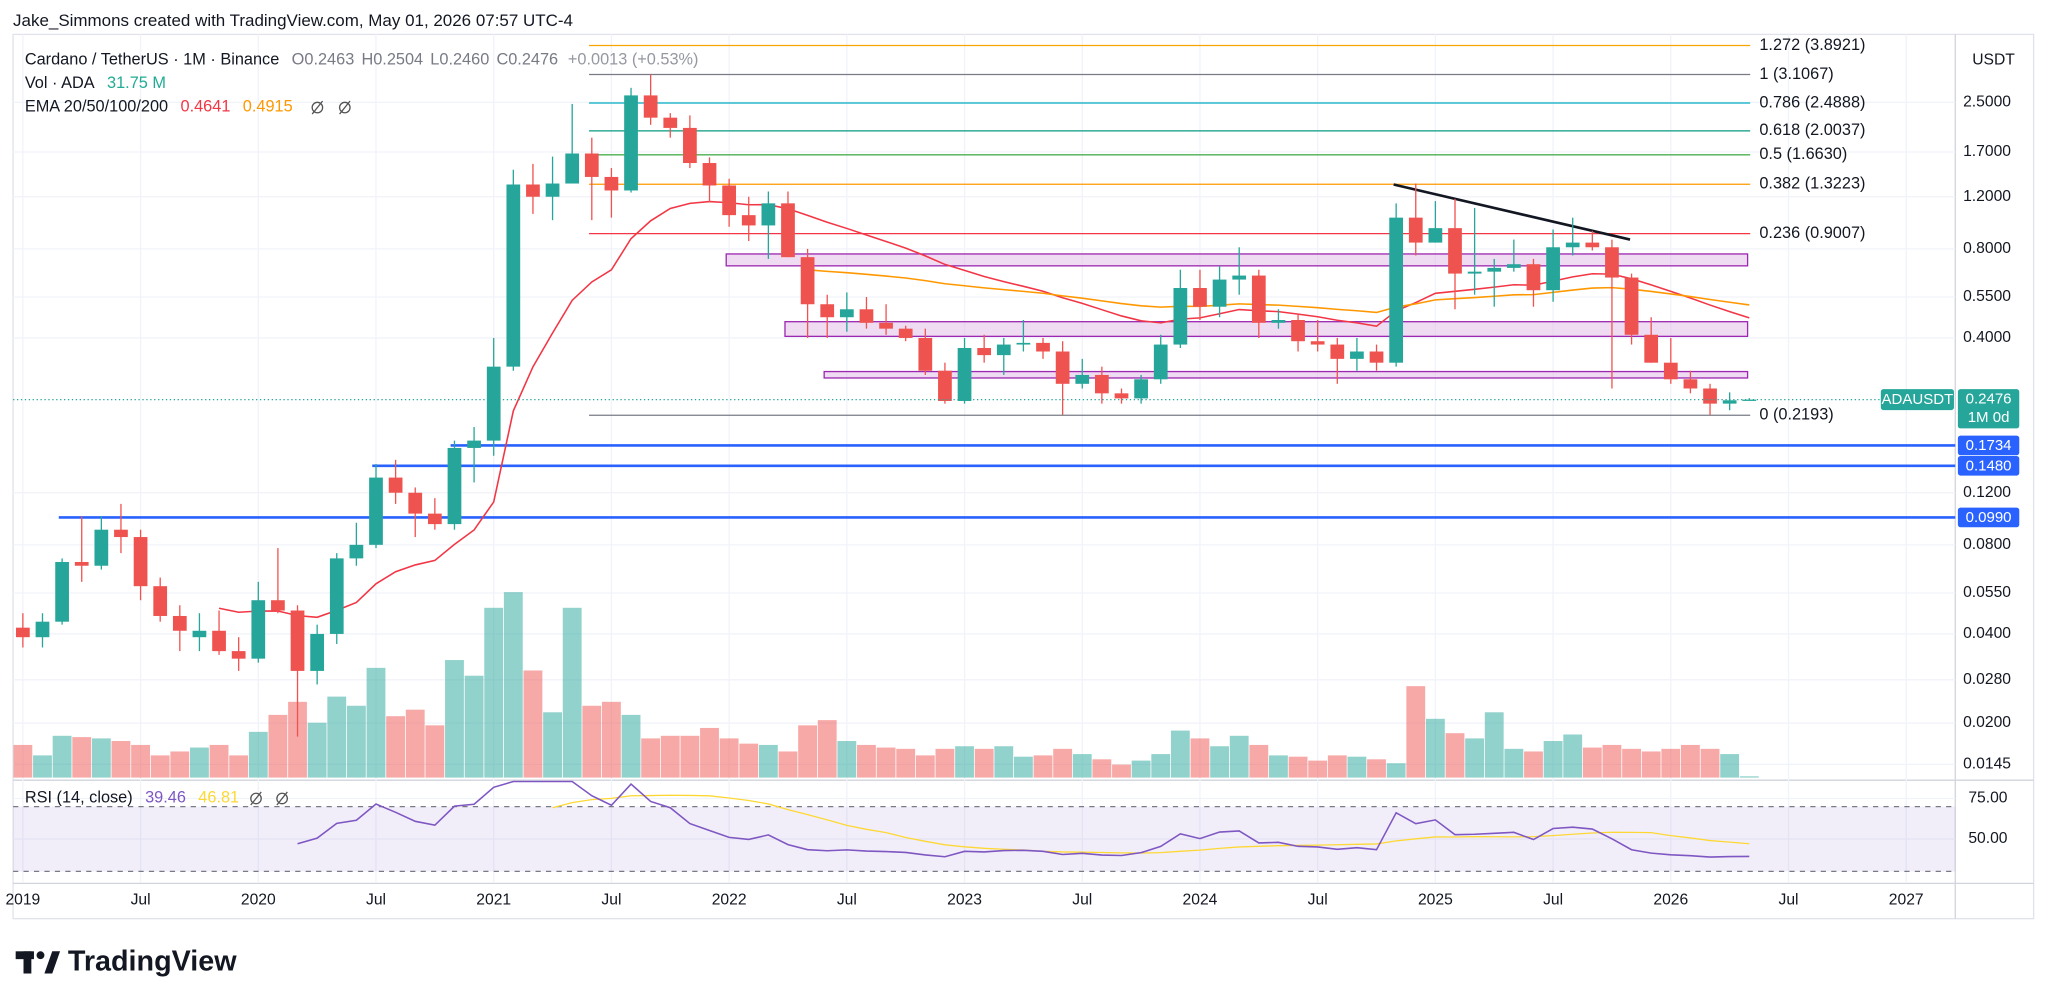 This screenshot has width=2048, height=1004. I want to click on ema-hidden-icons, so click(331, 107).